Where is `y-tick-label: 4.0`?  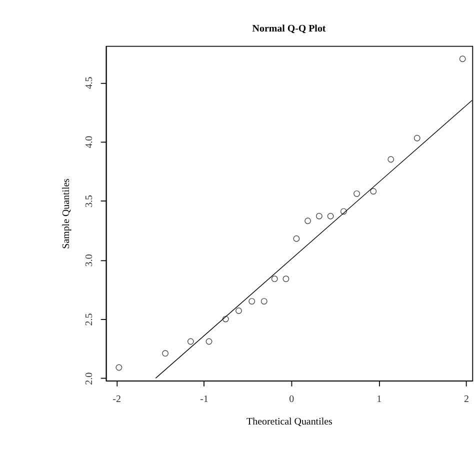
y-tick-label: 4.0 is located at coordinates (89, 142).